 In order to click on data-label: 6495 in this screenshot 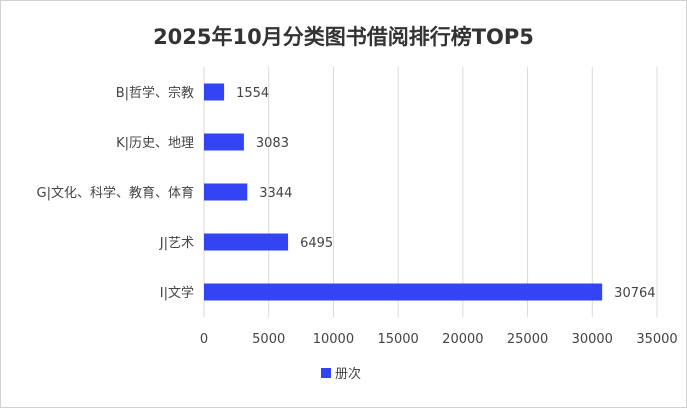, I will do `click(316, 243)`.